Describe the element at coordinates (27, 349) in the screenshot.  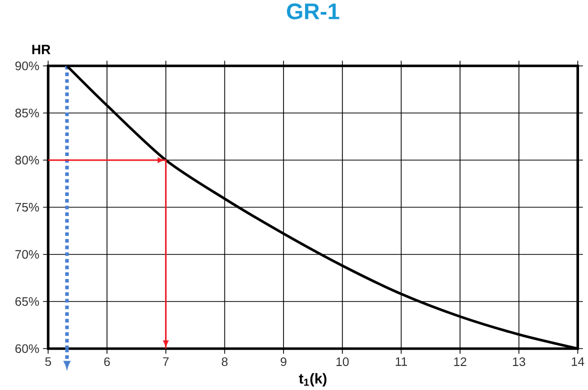
I see `y-tick-label: 60%` at that location.